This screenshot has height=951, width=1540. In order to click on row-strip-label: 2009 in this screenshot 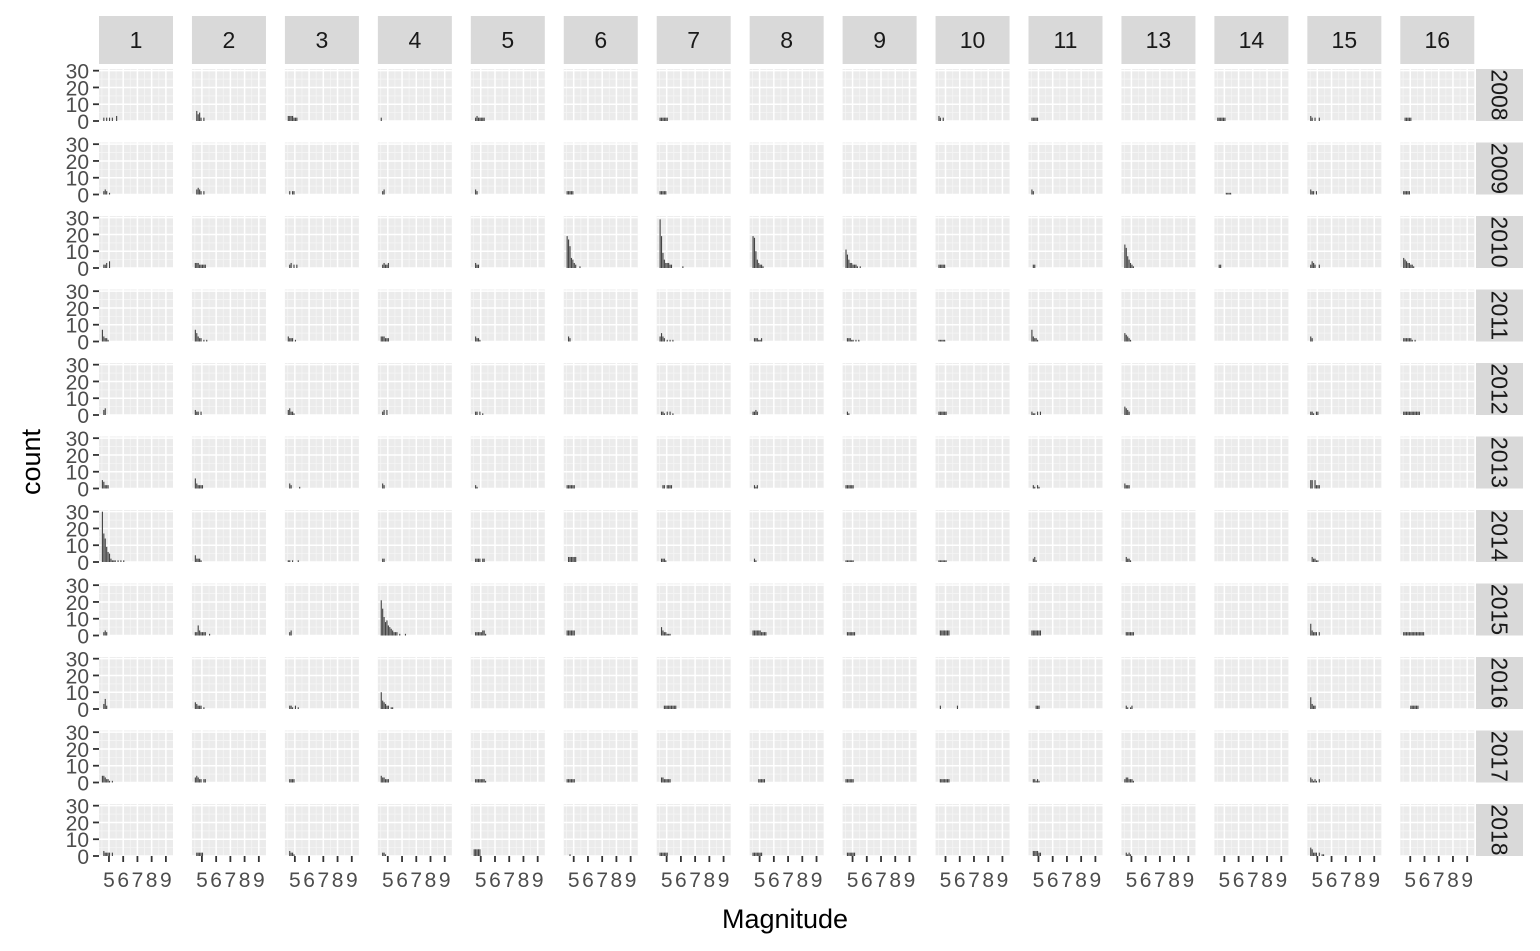, I will do `click(1500, 168)`.